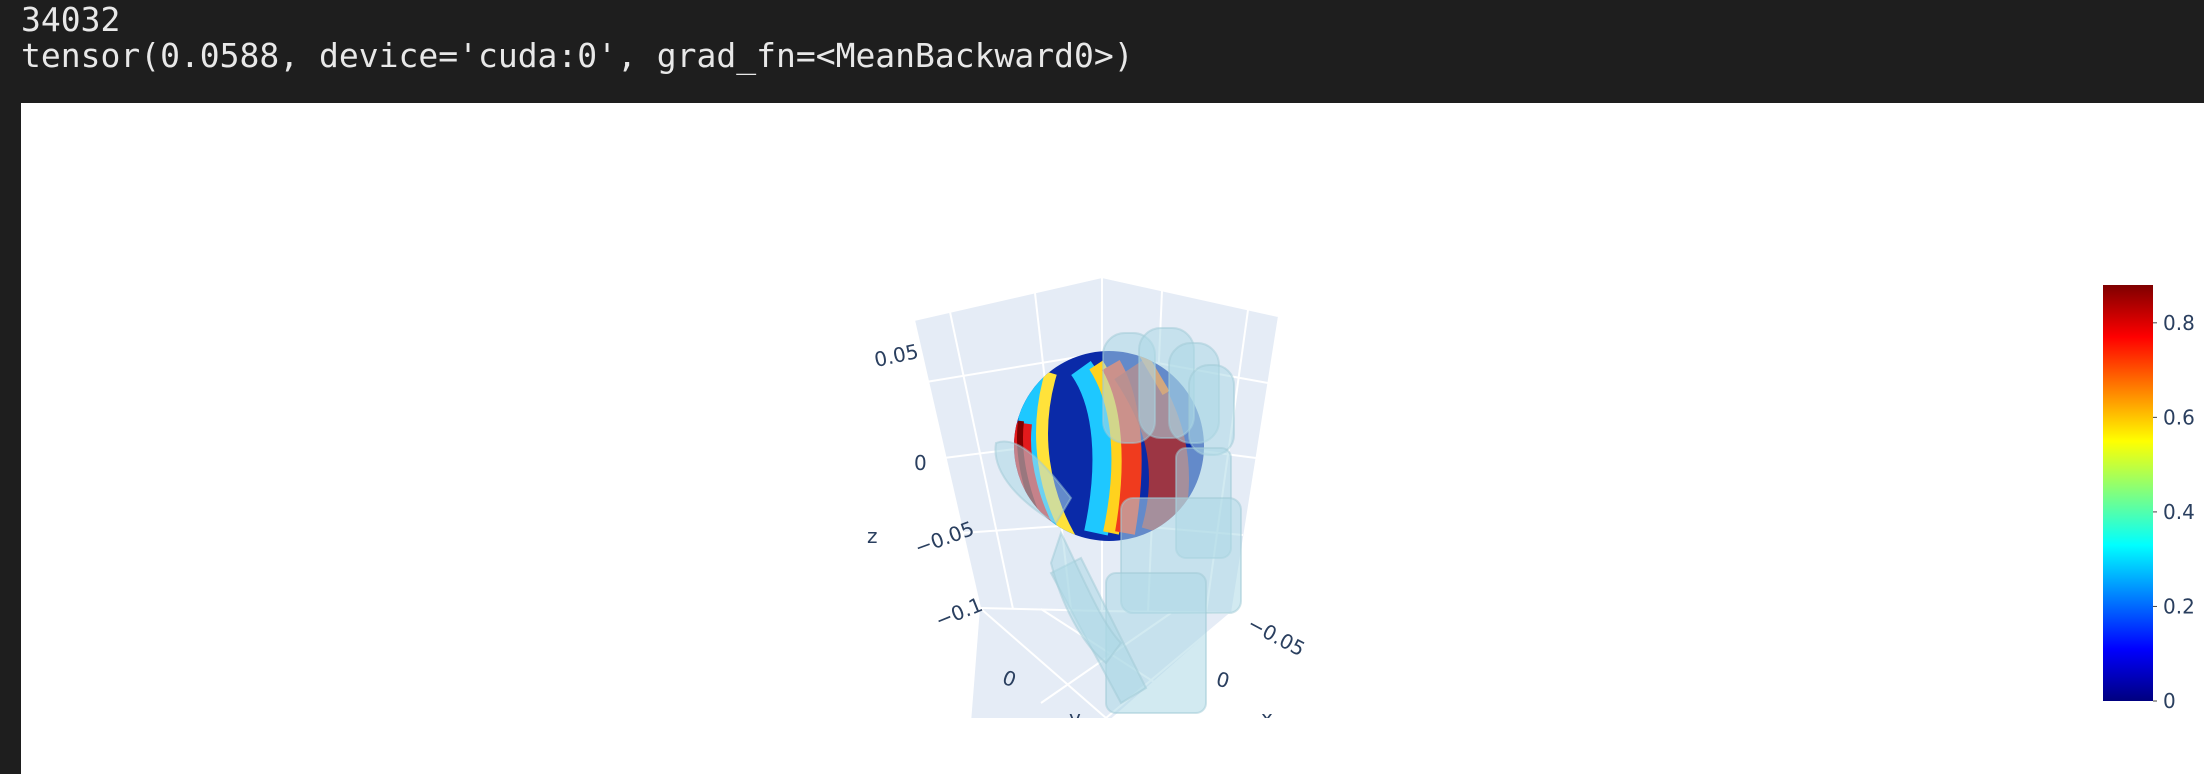 Image resolution: width=2204 pixels, height=774 pixels. I want to click on hand-mesh, so click(1118, 520).